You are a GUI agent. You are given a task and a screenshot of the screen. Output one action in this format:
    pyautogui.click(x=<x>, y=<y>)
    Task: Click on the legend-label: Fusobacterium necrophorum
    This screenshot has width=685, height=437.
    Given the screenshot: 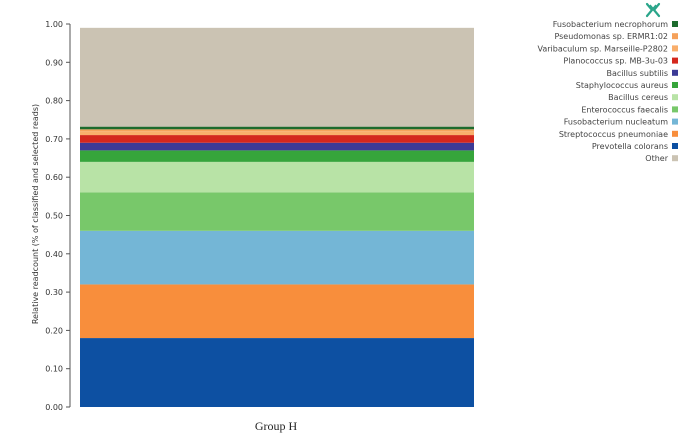 What is the action you would take?
    pyautogui.click(x=610, y=24)
    